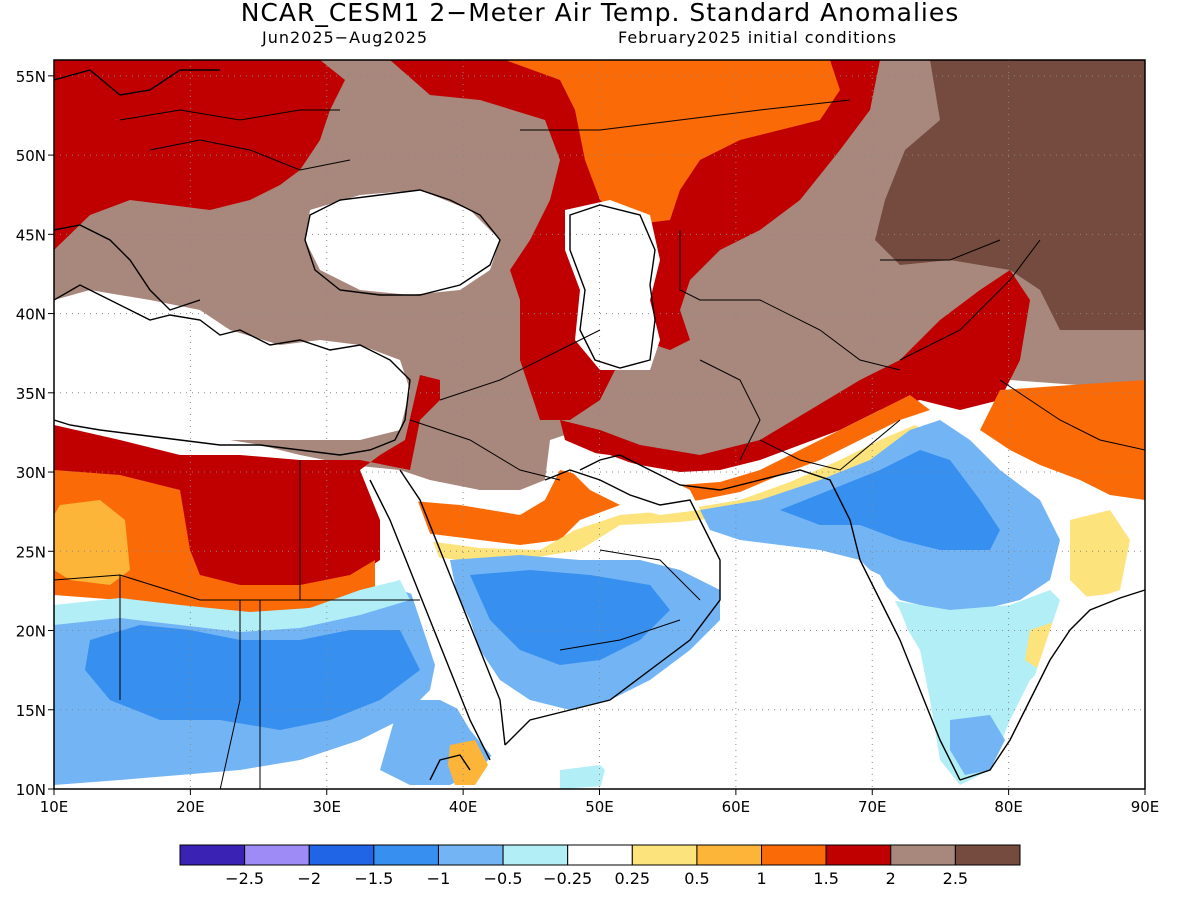 This screenshot has width=1200, height=900. I want to click on colorbar-label: −0.25, so click(567, 878).